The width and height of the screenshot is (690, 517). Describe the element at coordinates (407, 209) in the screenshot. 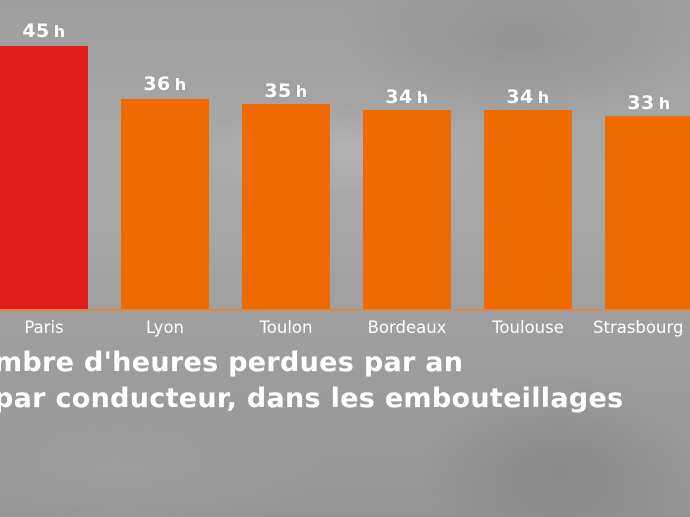

I see `bar-bordeaux` at that location.